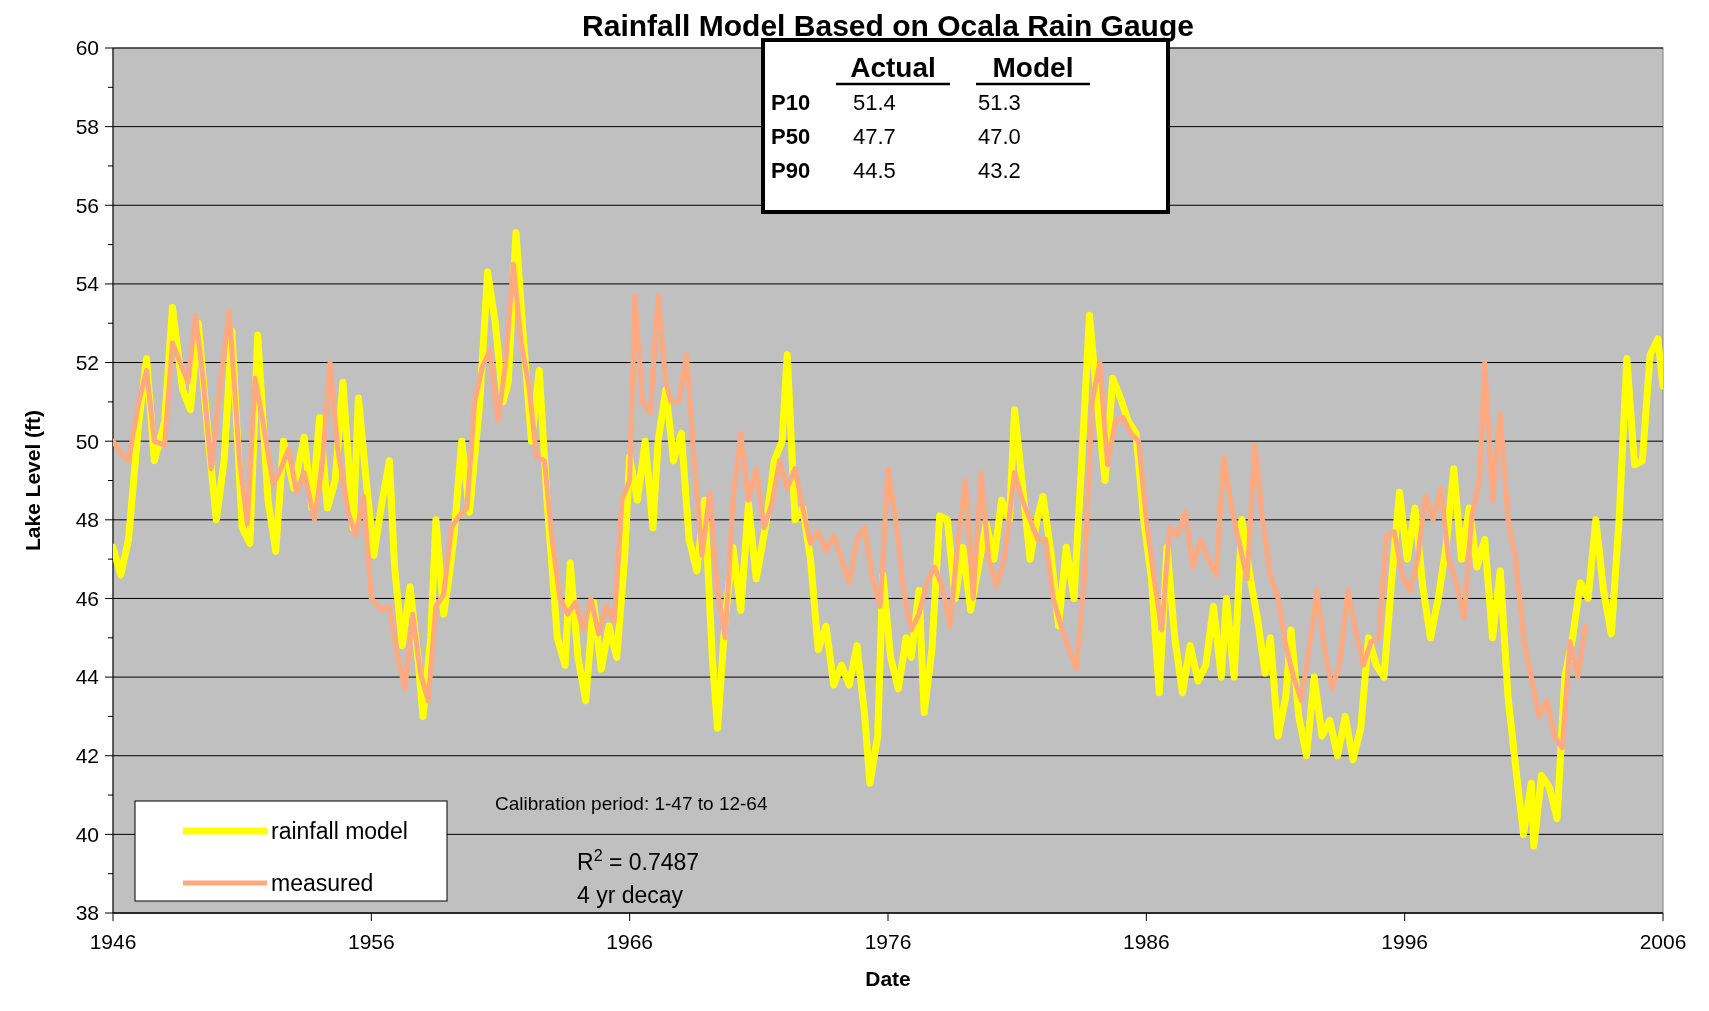 This screenshot has width=1709, height=1011. Describe the element at coordinates (791, 170) in the screenshot. I see `annotation: P90` at that location.